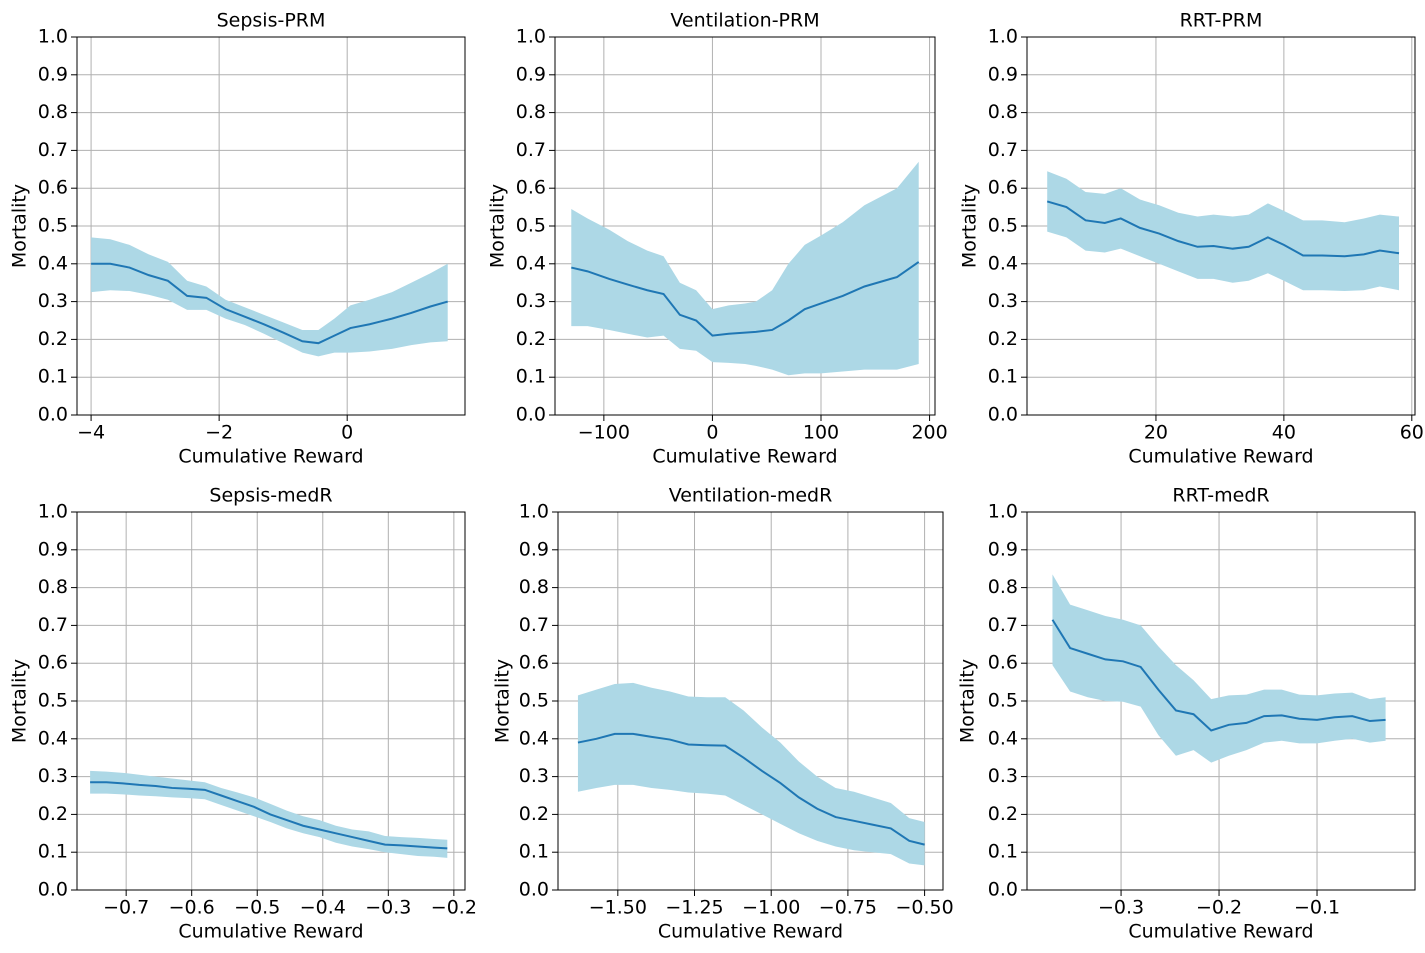 This screenshot has height=953, width=1425. What do you see at coordinates (848, 908) in the screenshot?
I see `x-tick-label: −0.75` at bounding box center [848, 908].